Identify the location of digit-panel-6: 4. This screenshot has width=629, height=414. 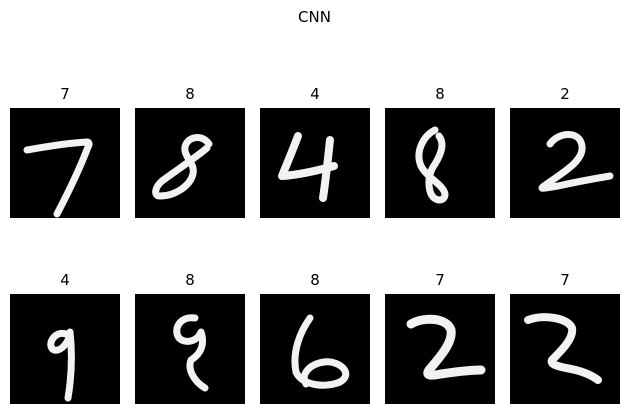
(65, 337).